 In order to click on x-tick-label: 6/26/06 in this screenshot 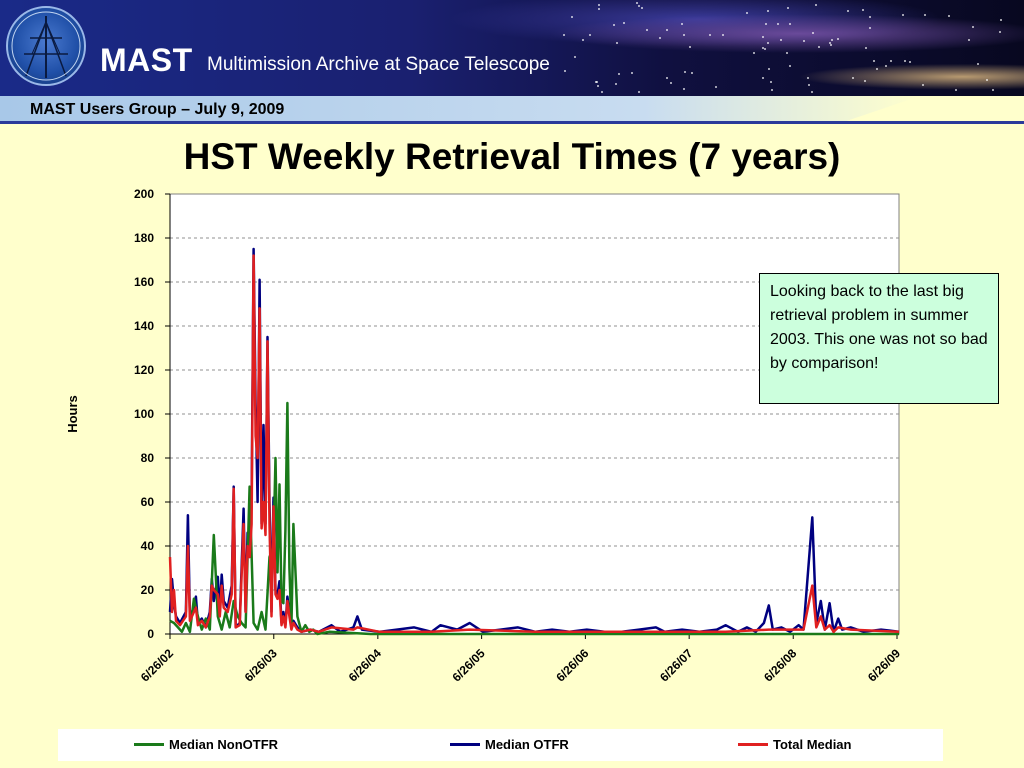, I will do `click(572, 665)`.